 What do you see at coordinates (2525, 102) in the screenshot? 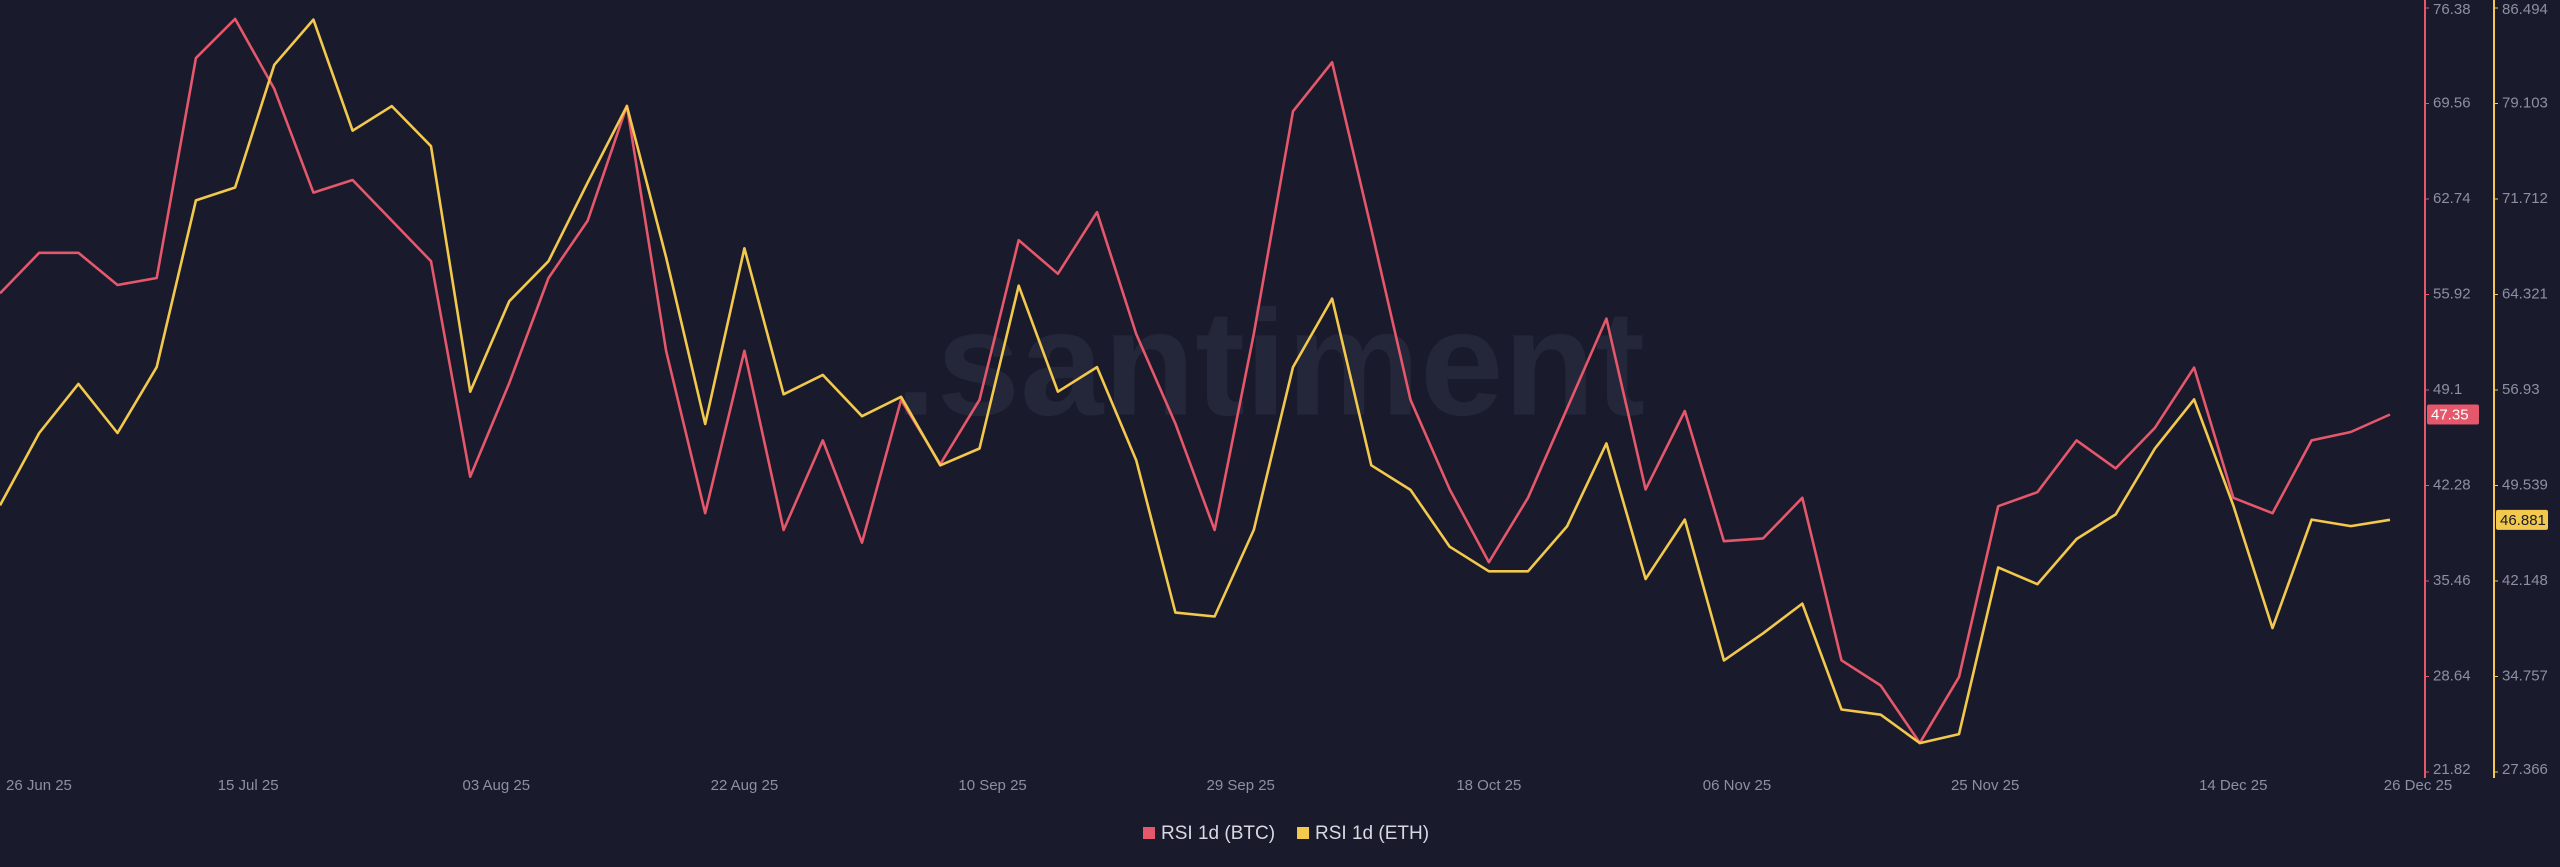
I see `y-tick-label: 79.103` at bounding box center [2525, 102].